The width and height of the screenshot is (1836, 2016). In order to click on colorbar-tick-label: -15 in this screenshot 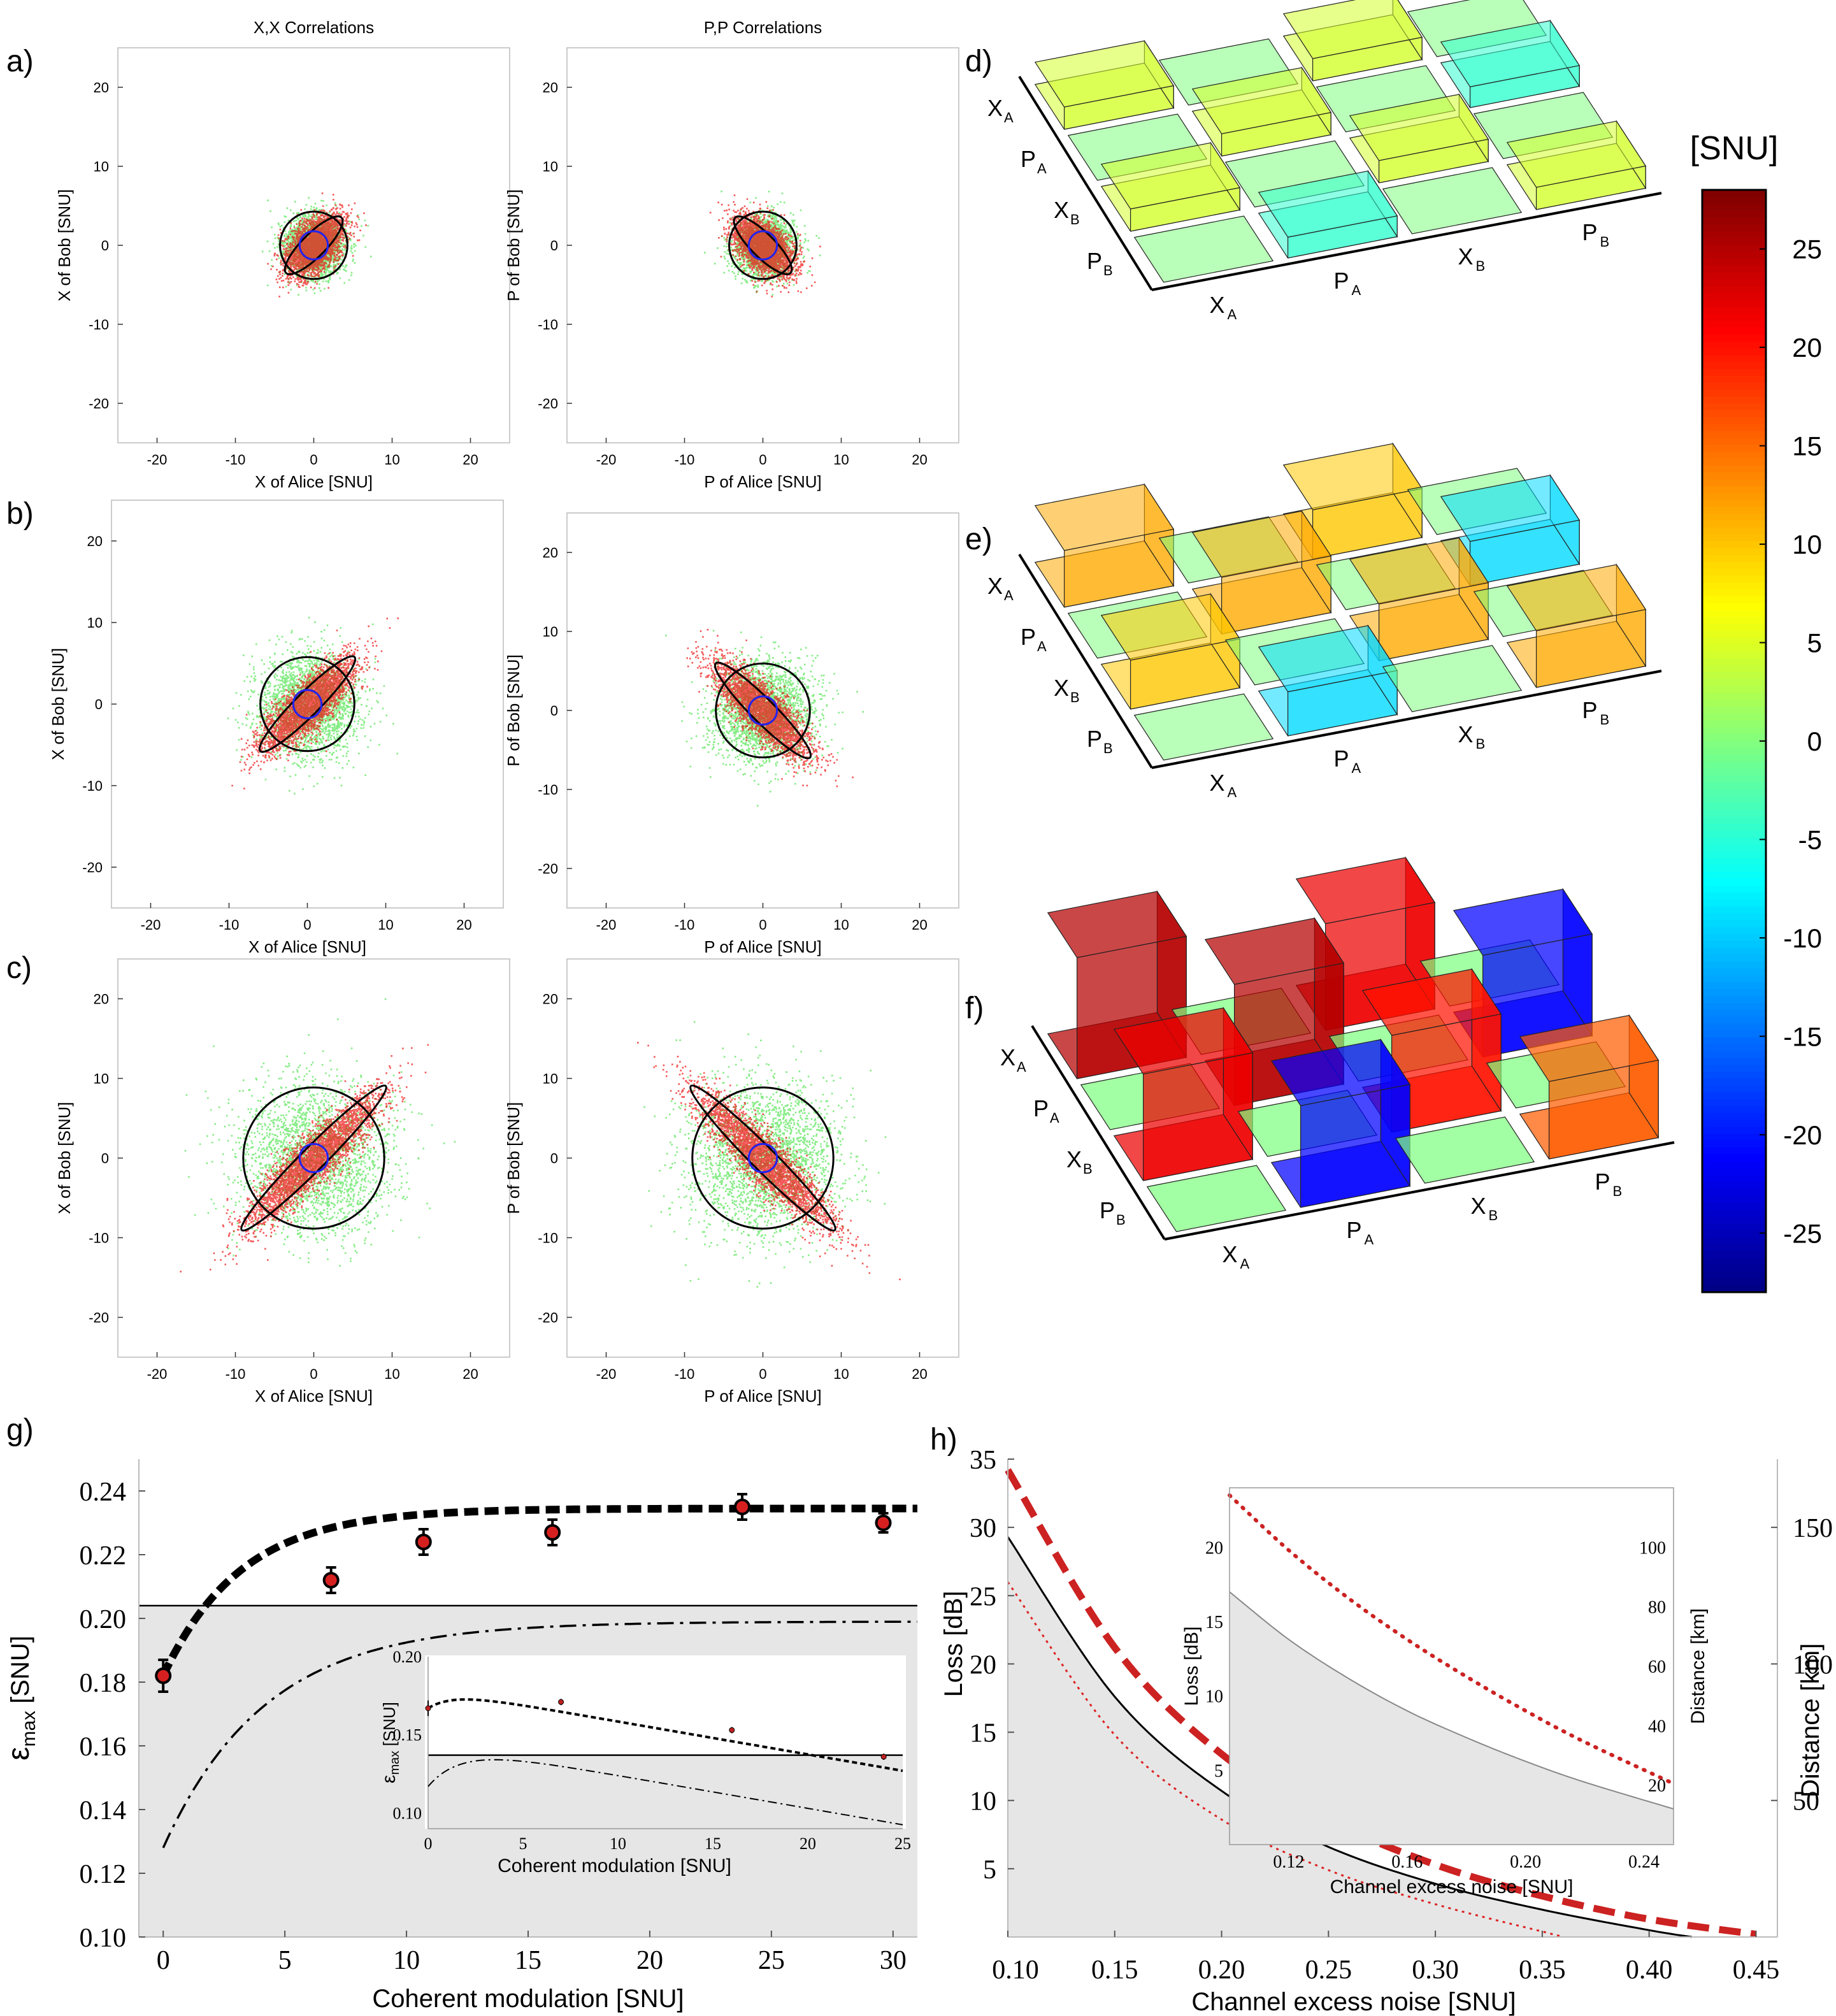, I will do `click(1803, 1036)`.